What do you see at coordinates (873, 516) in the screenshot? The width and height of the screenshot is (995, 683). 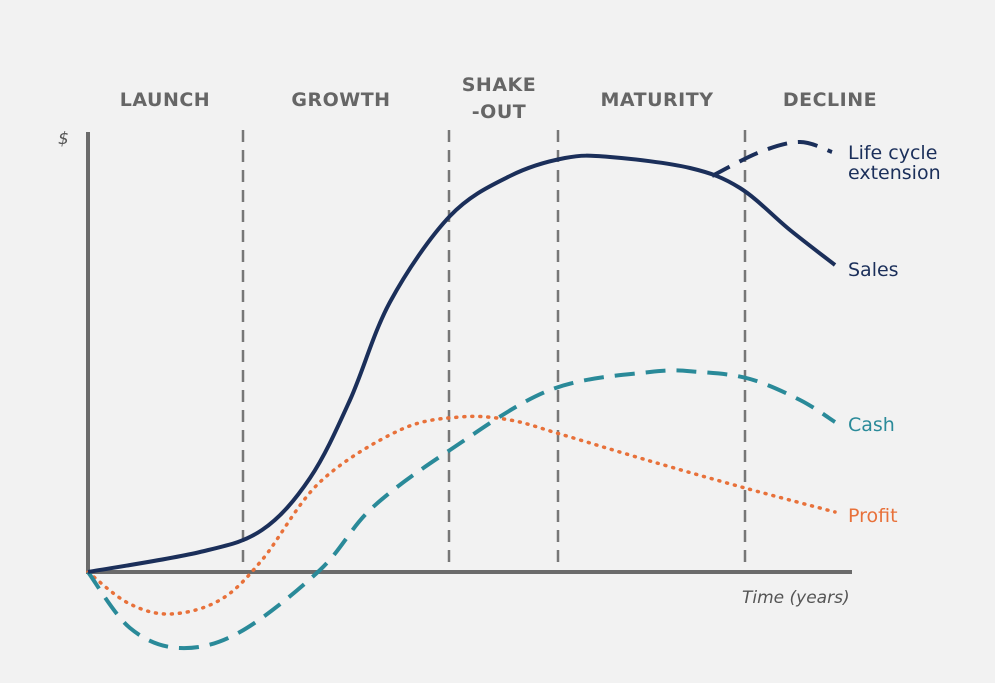 I see `curve-label: Profit` at bounding box center [873, 516].